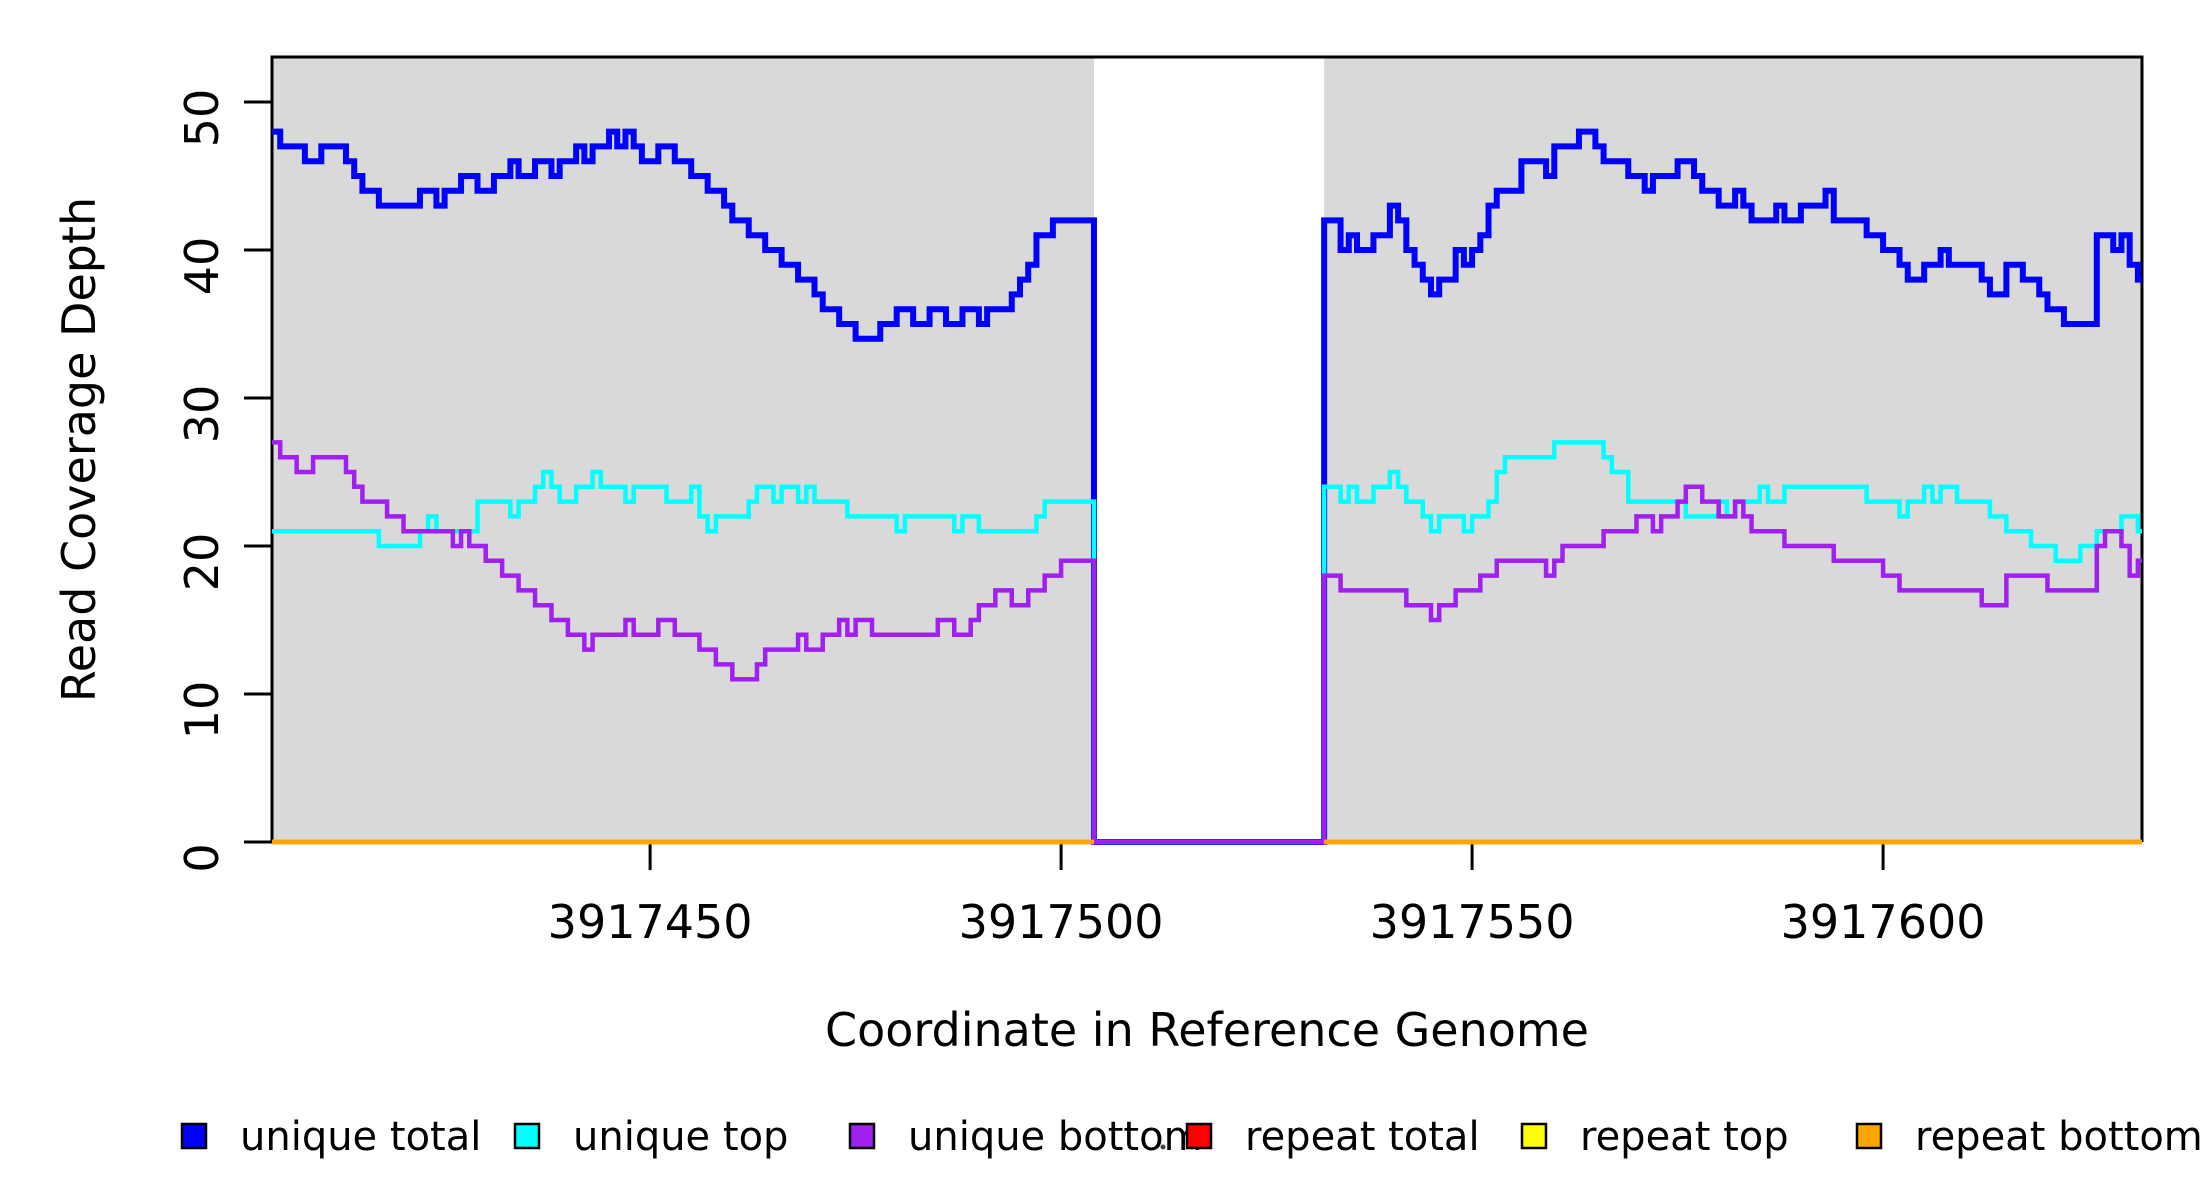  What do you see at coordinates (527, 1136) in the screenshot?
I see `legend-swatch-unique-top` at bounding box center [527, 1136].